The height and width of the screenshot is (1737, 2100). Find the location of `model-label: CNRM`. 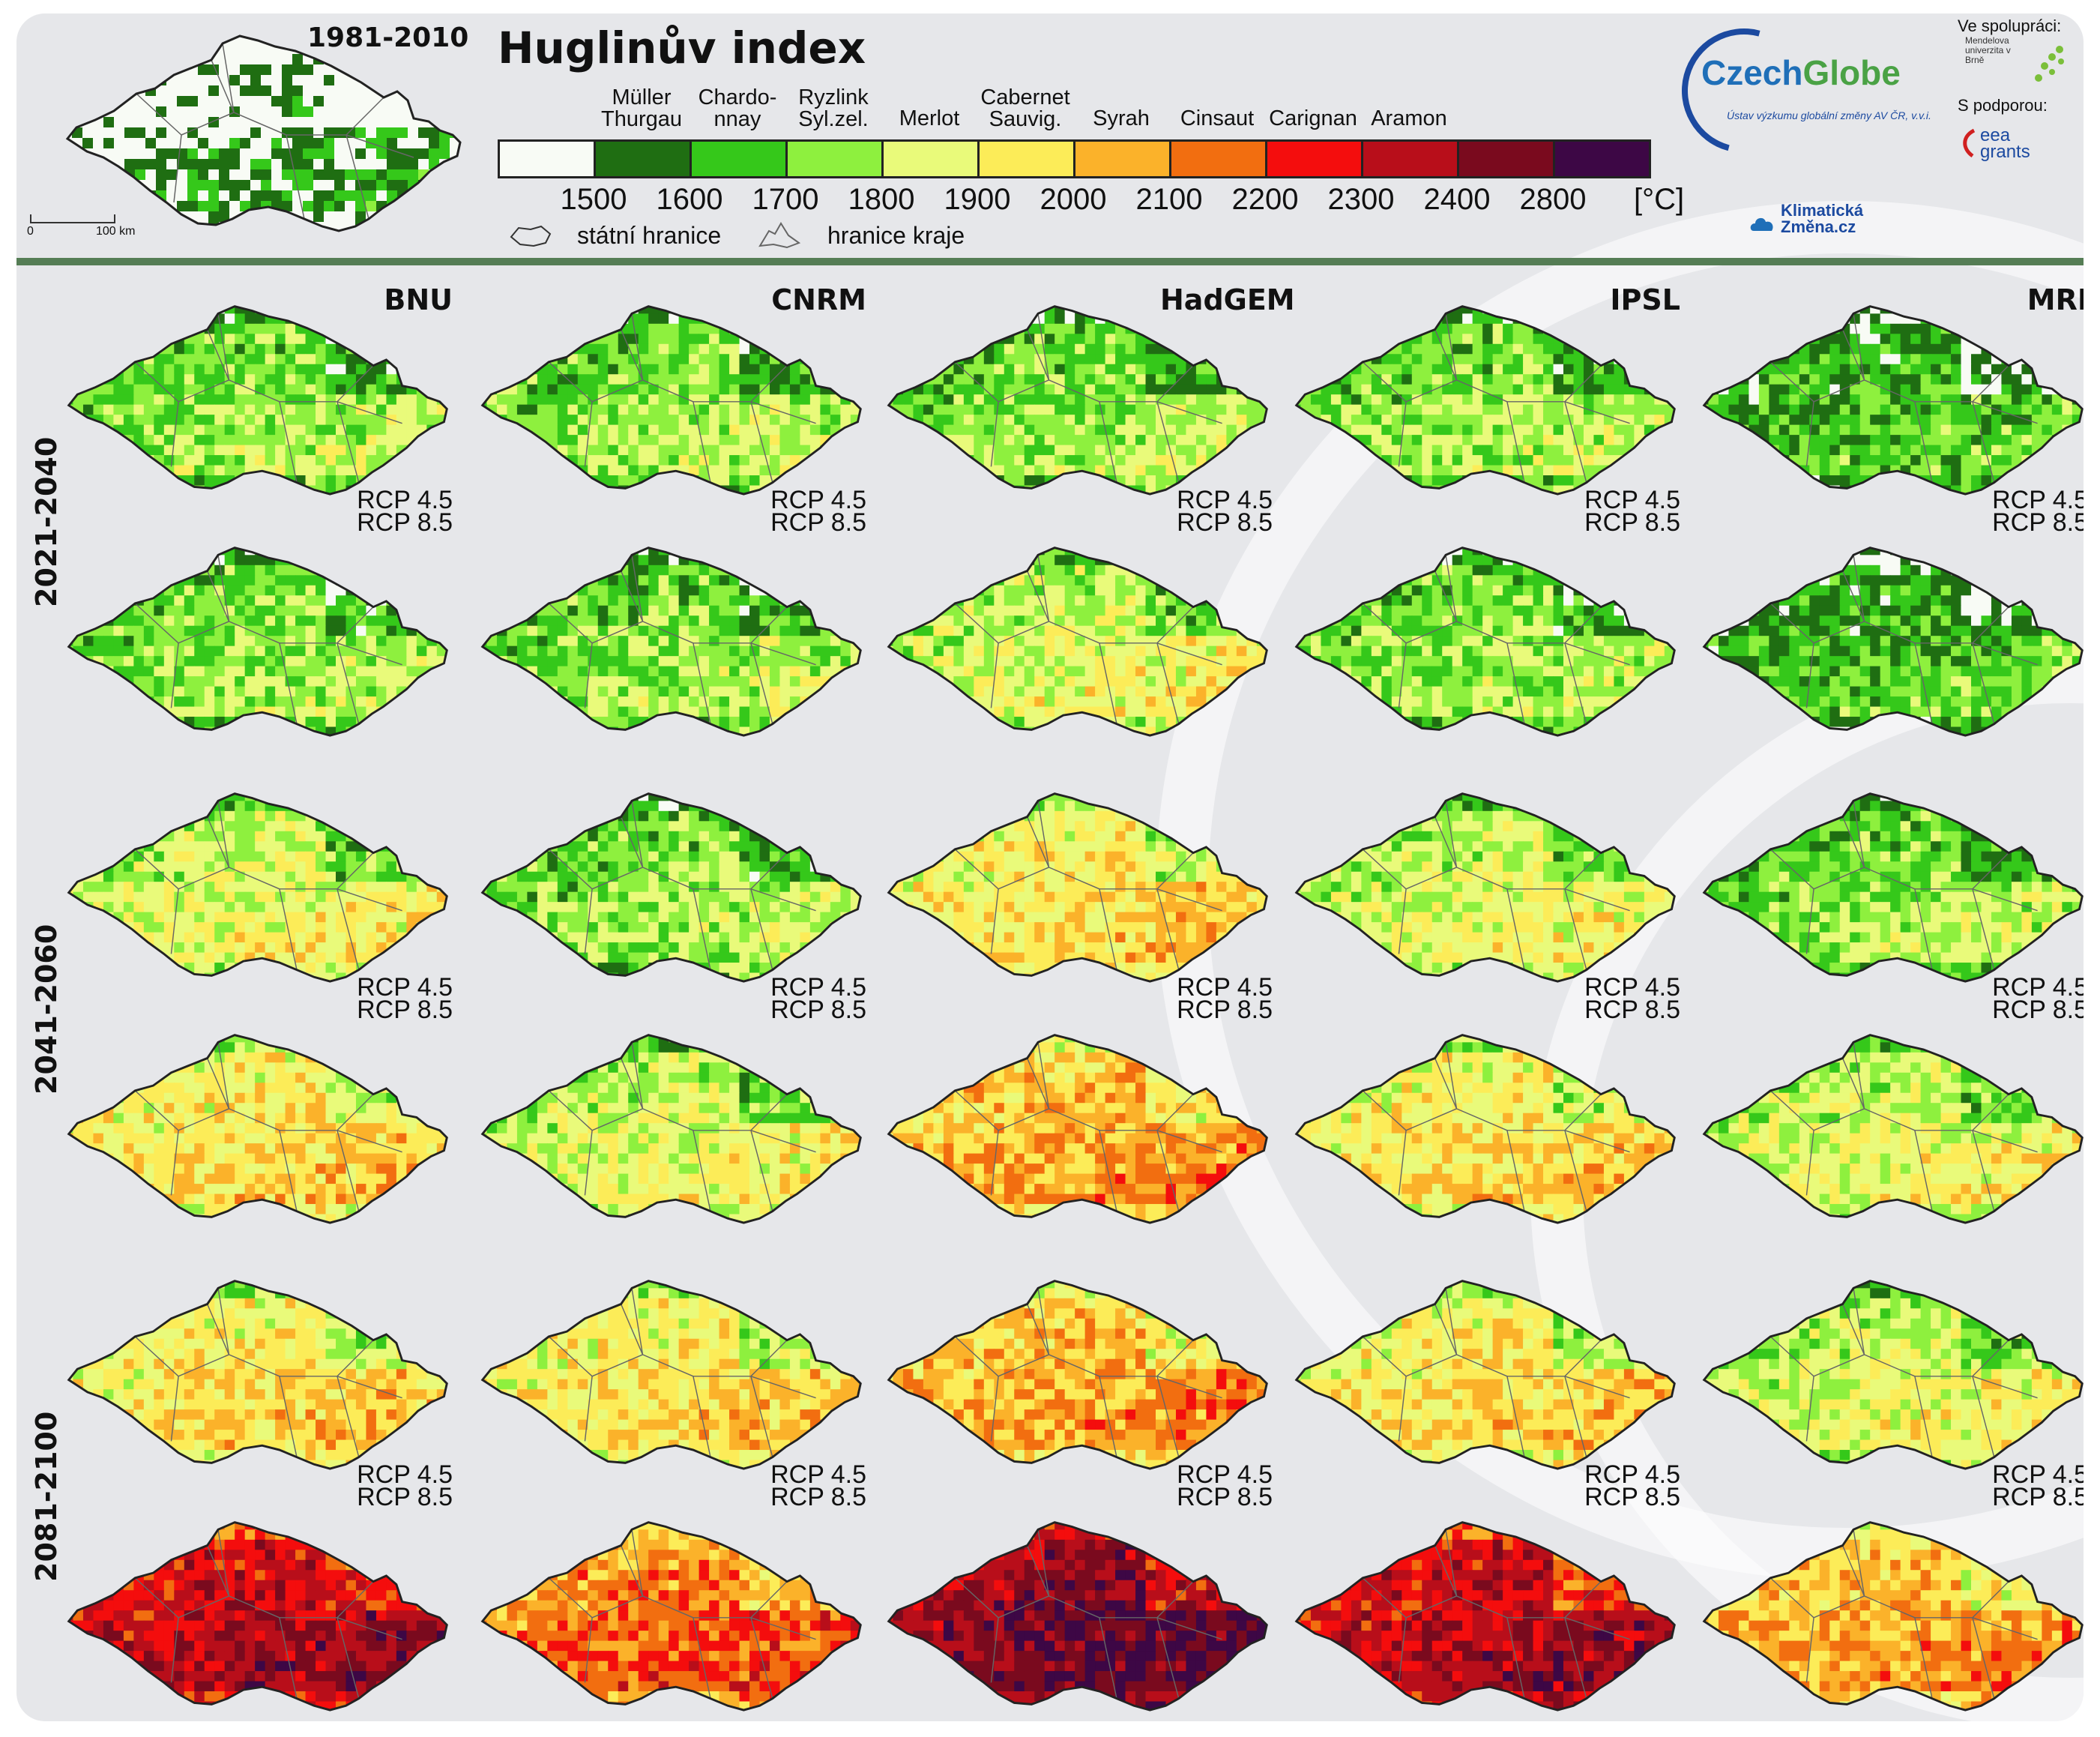

model-label: CNRM is located at coordinates (810, 299).